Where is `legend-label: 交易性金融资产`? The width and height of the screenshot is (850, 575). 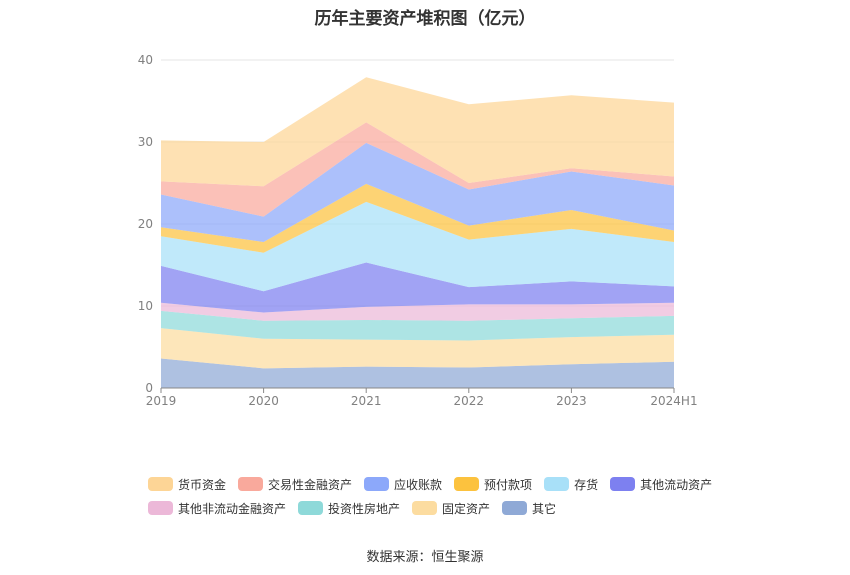
legend-label: 交易性金融资产 is located at coordinates (310, 484).